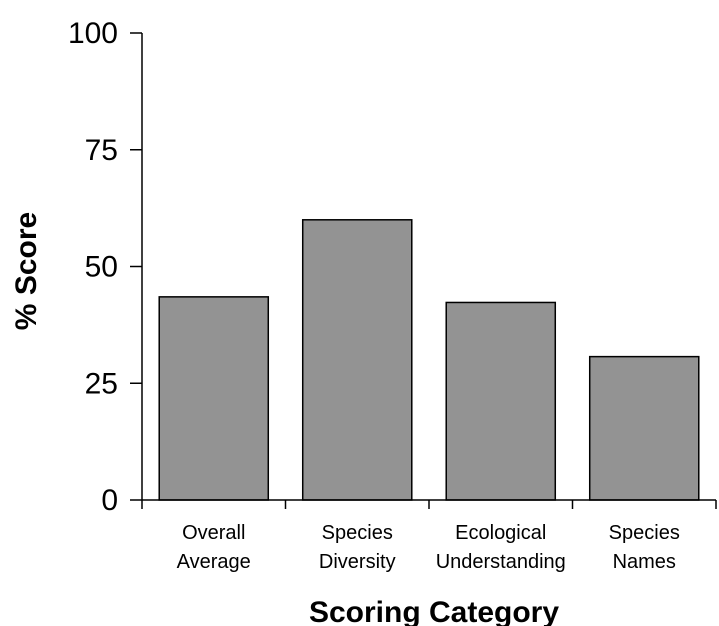 The height and width of the screenshot is (626, 719). What do you see at coordinates (109, 500) in the screenshot?
I see `y-tick-label-0: 0` at bounding box center [109, 500].